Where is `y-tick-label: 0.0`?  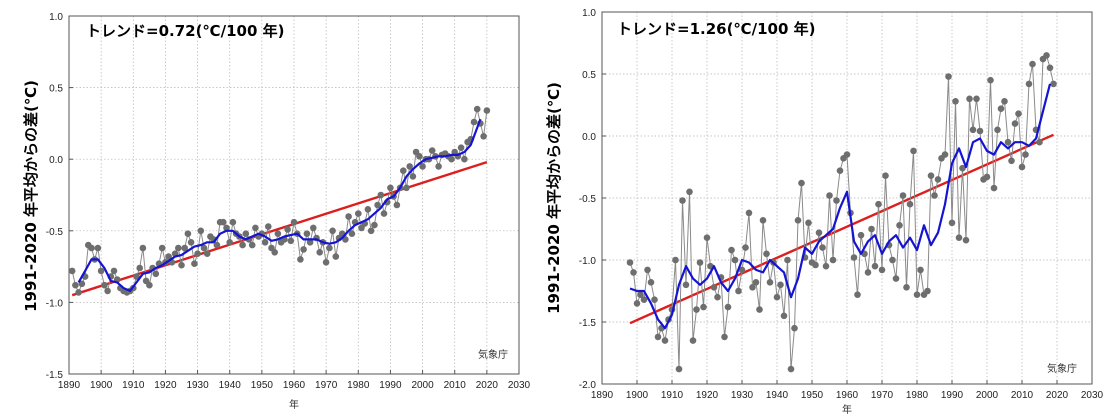 y-tick-label: 0.0 is located at coordinates (56, 160).